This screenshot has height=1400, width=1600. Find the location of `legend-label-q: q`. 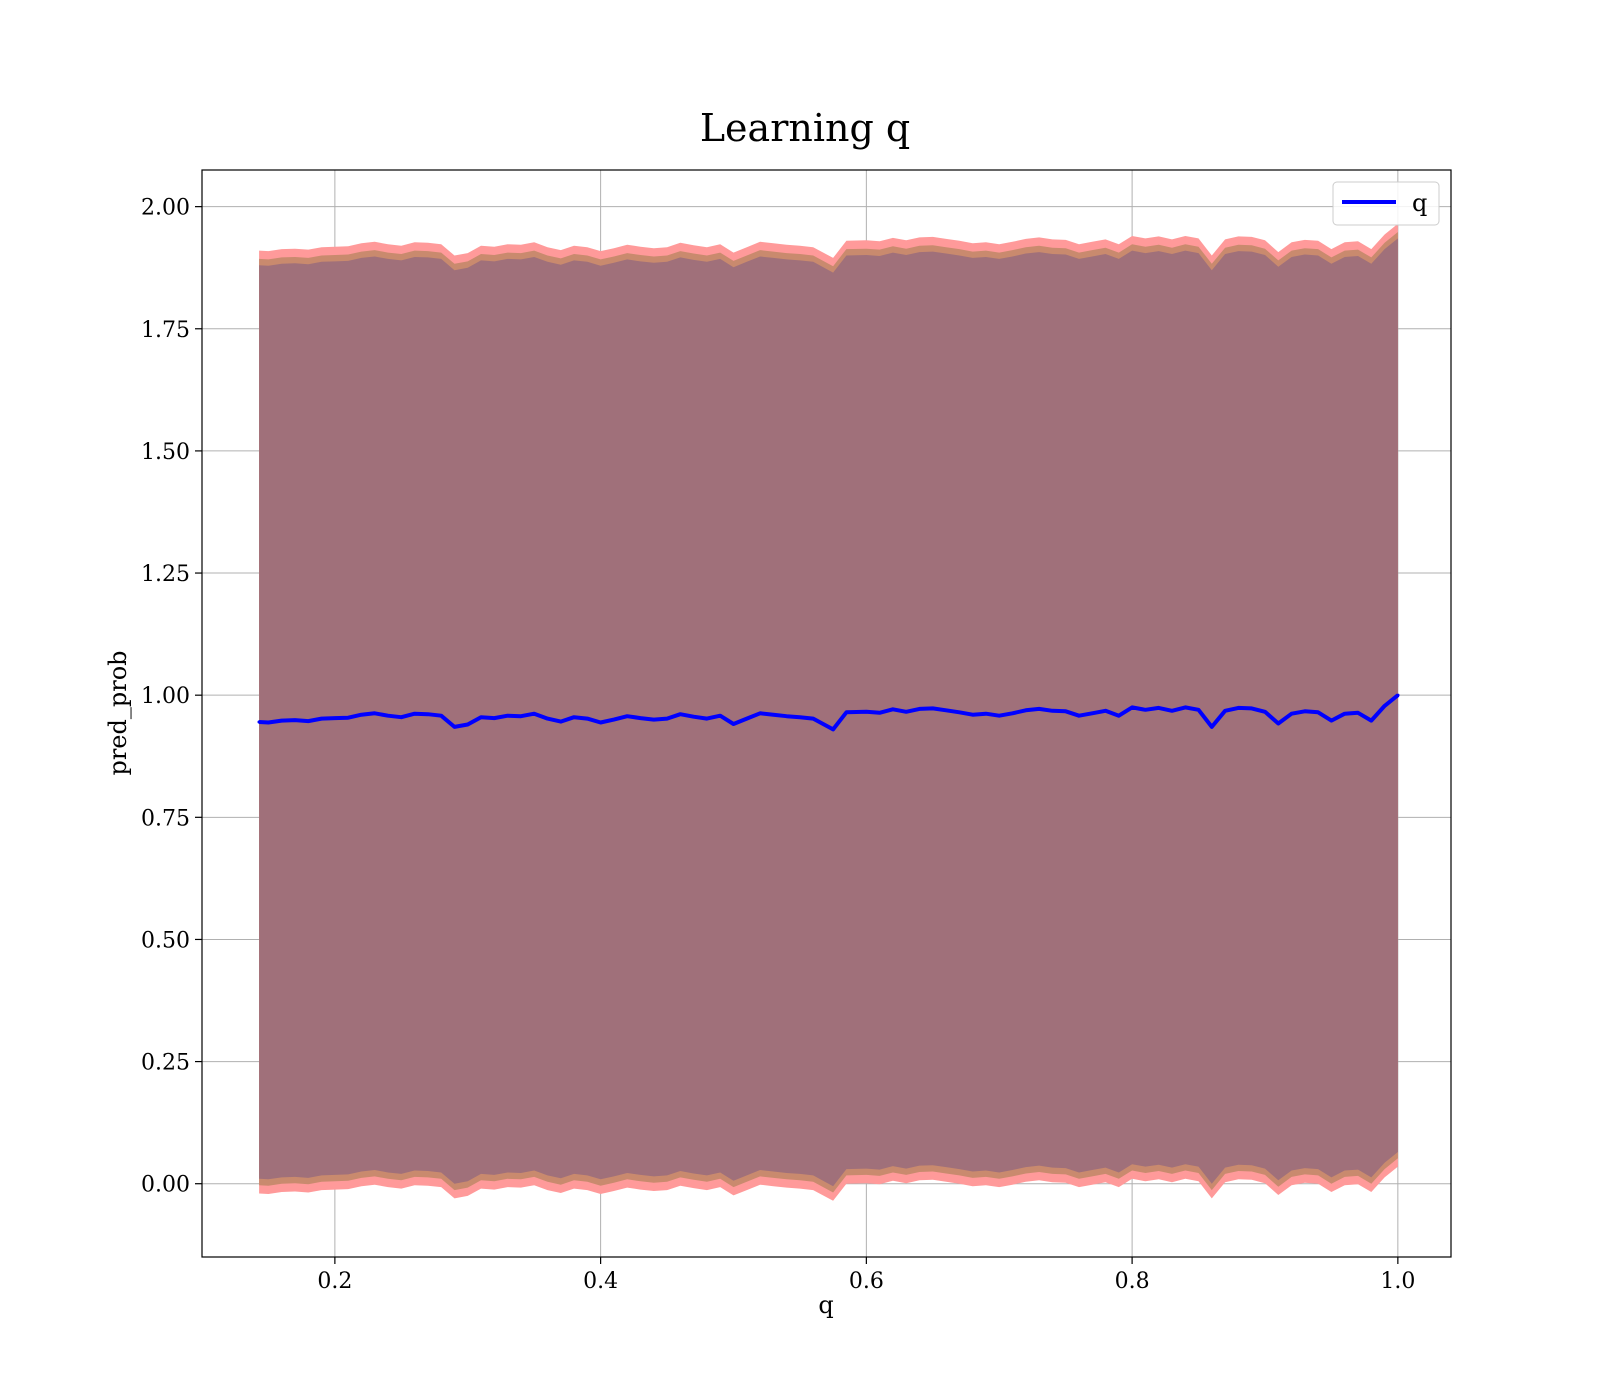

legend-label-q: q is located at coordinates (1419, 203).